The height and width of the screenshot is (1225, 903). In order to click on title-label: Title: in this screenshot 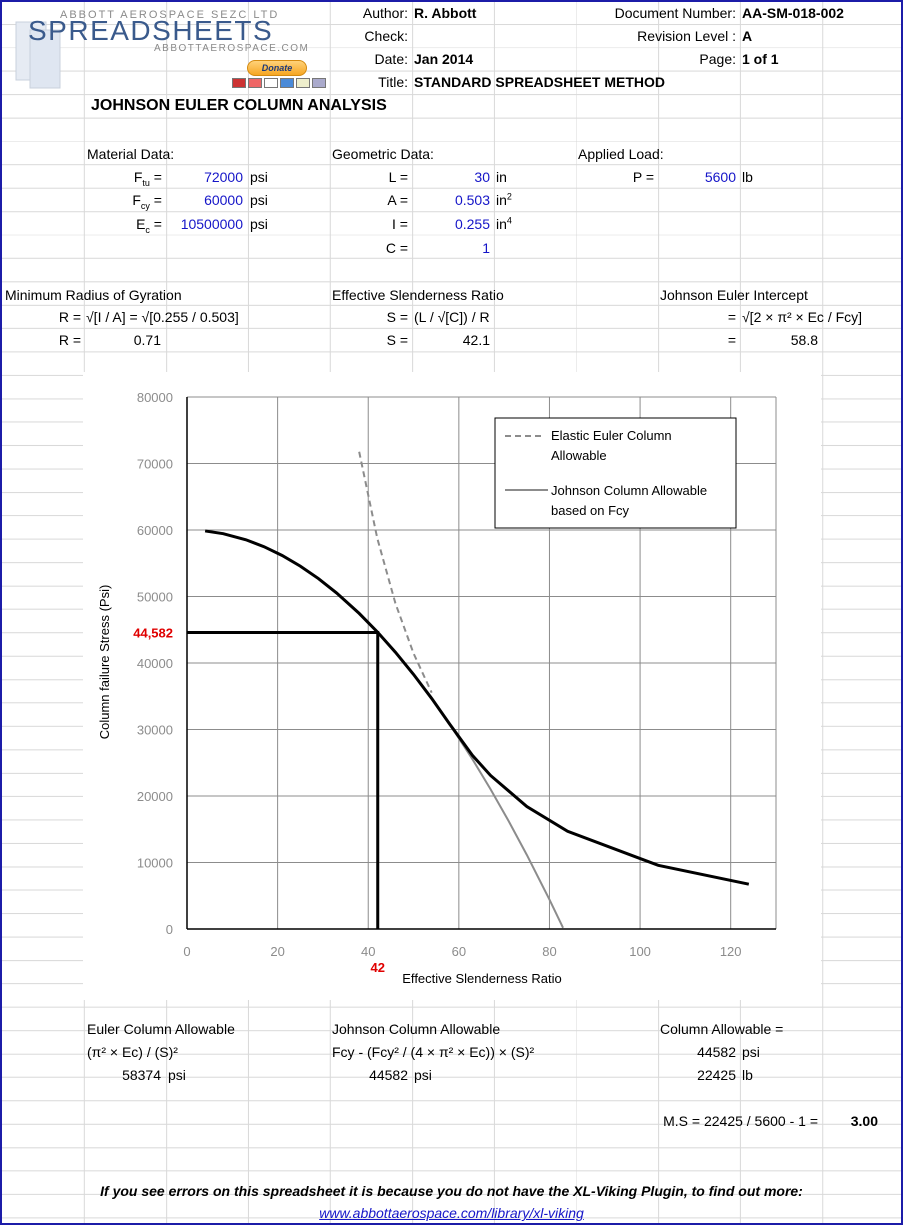, I will do `click(393, 82)`.